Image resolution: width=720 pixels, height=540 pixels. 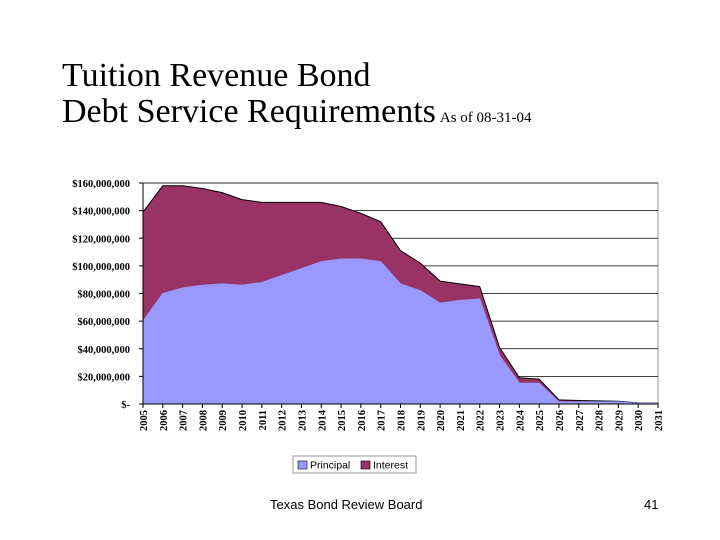 What do you see at coordinates (263, 420) in the screenshot?
I see `x-tick-label: 2011` at bounding box center [263, 420].